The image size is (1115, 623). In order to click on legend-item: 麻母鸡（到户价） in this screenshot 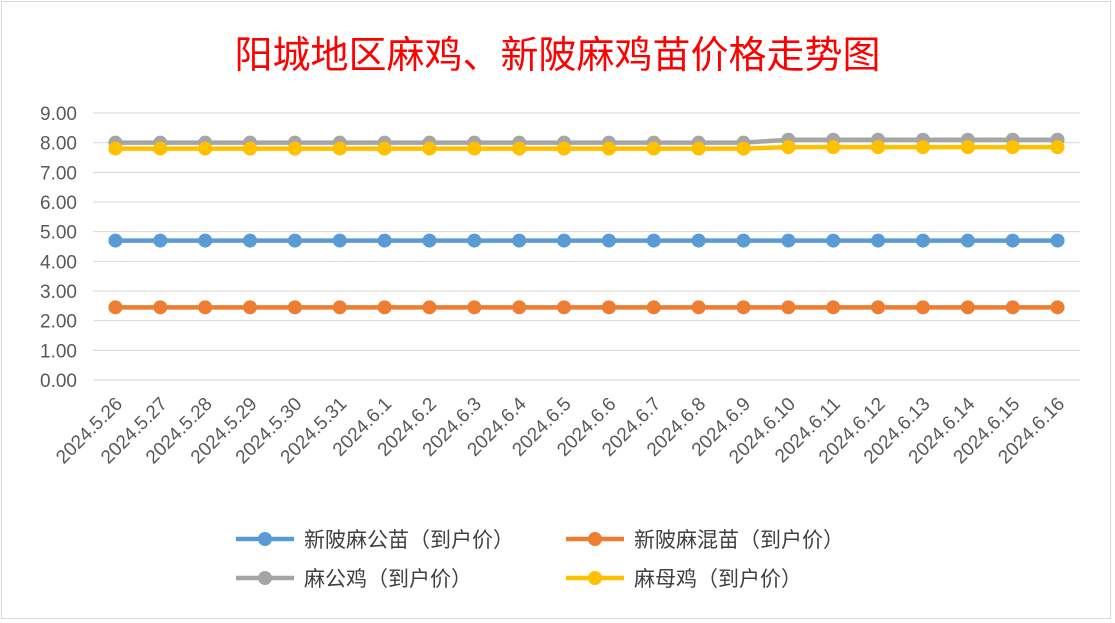, I will do `click(684, 579)`.